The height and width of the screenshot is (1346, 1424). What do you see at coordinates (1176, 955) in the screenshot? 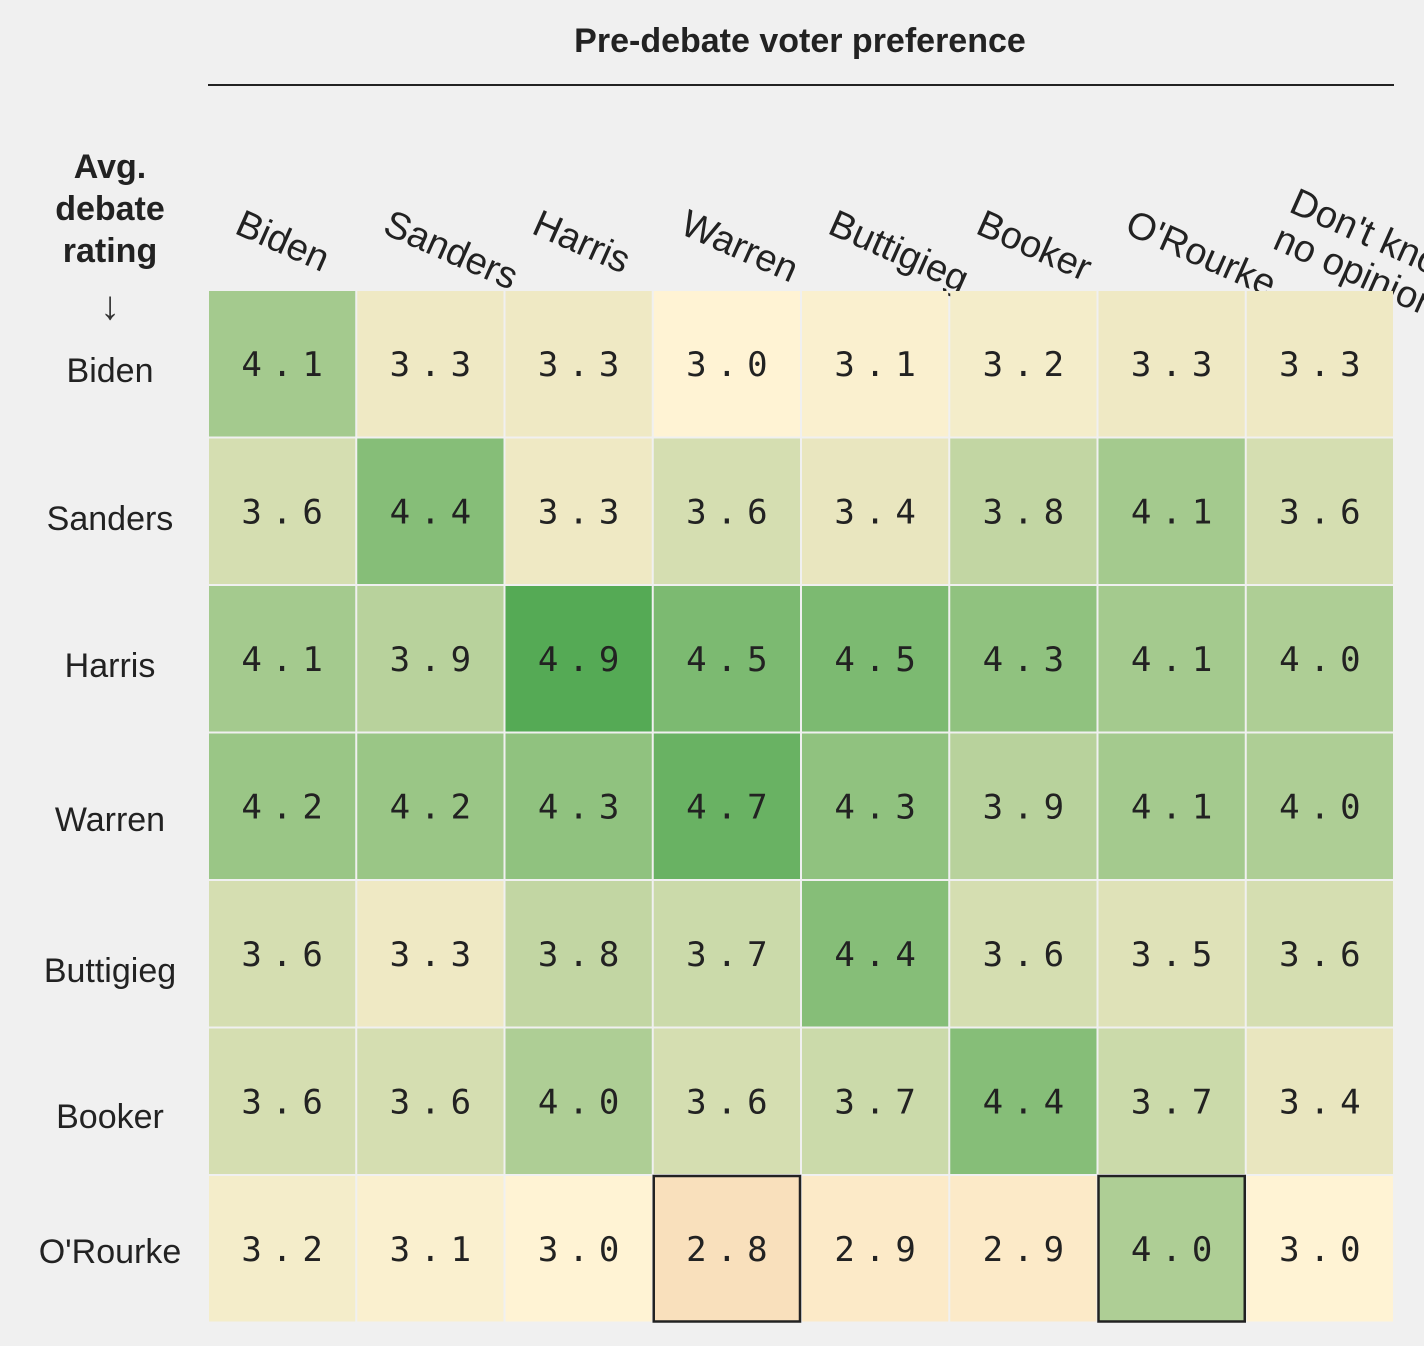
I see `cell-value: 3.5` at bounding box center [1176, 955].